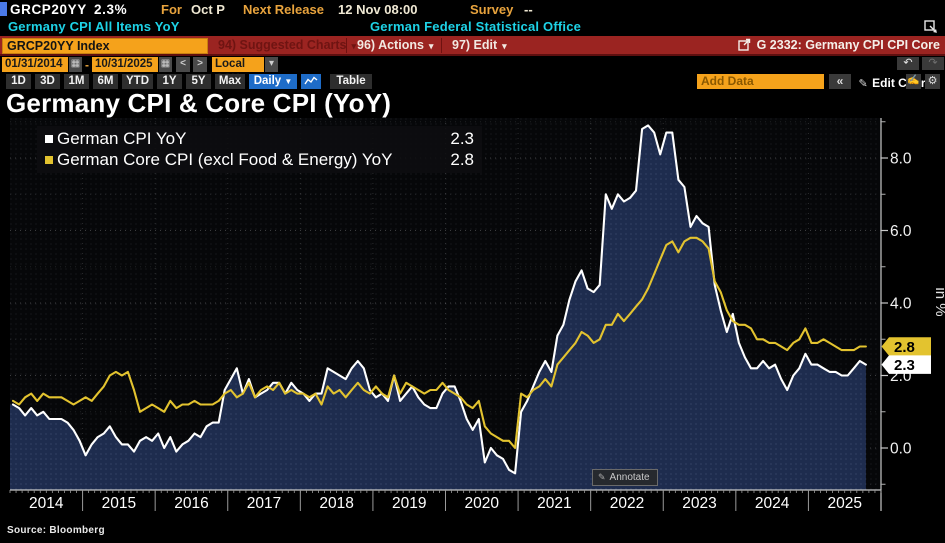  What do you see at coordinates (913, 81) in the screenshot?
I see `chart-settings-icon: ✍` at bounding box center [913, 81].